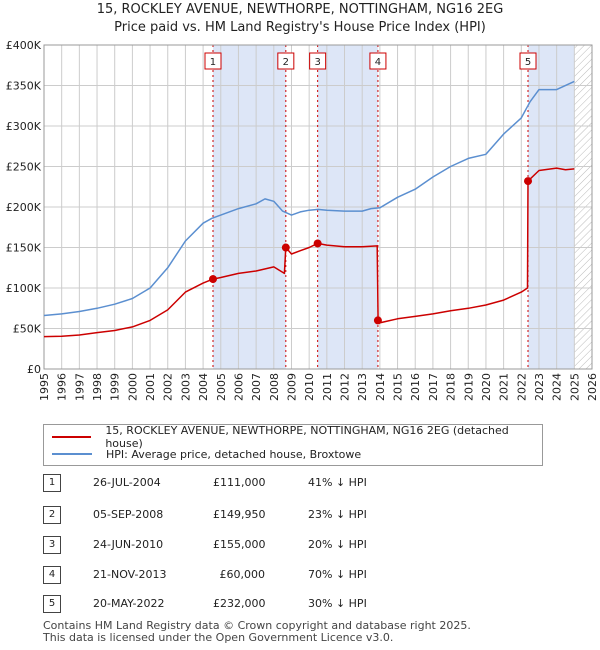 The height and width of the screenshot is (650, 600). Describe the element at coordinates (24, 167) in the screenshot. I see `y-tick-label: £250K` at that location.